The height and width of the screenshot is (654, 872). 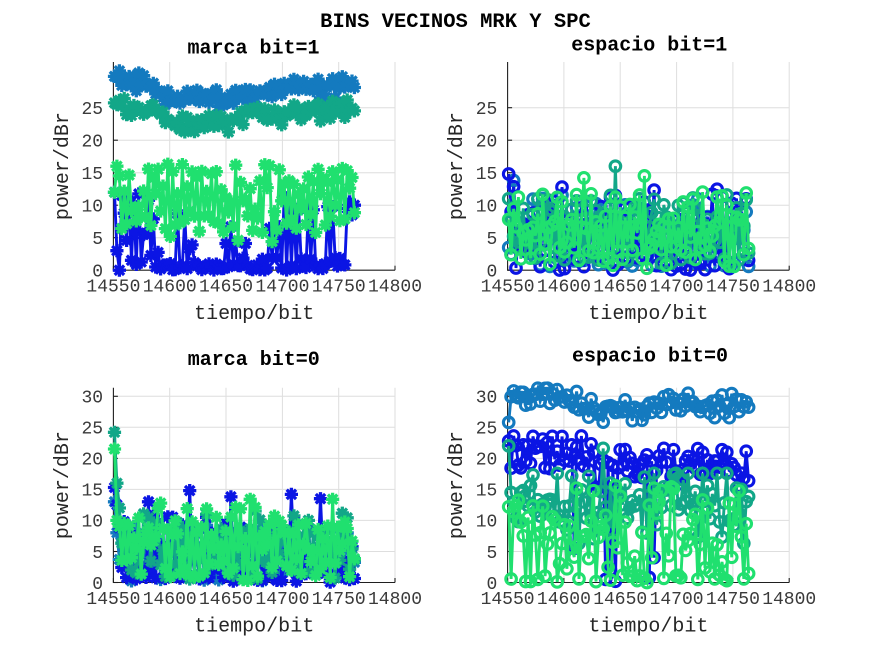 I want to click on svg-text: marca bit=1, so click(x=253, y=48).